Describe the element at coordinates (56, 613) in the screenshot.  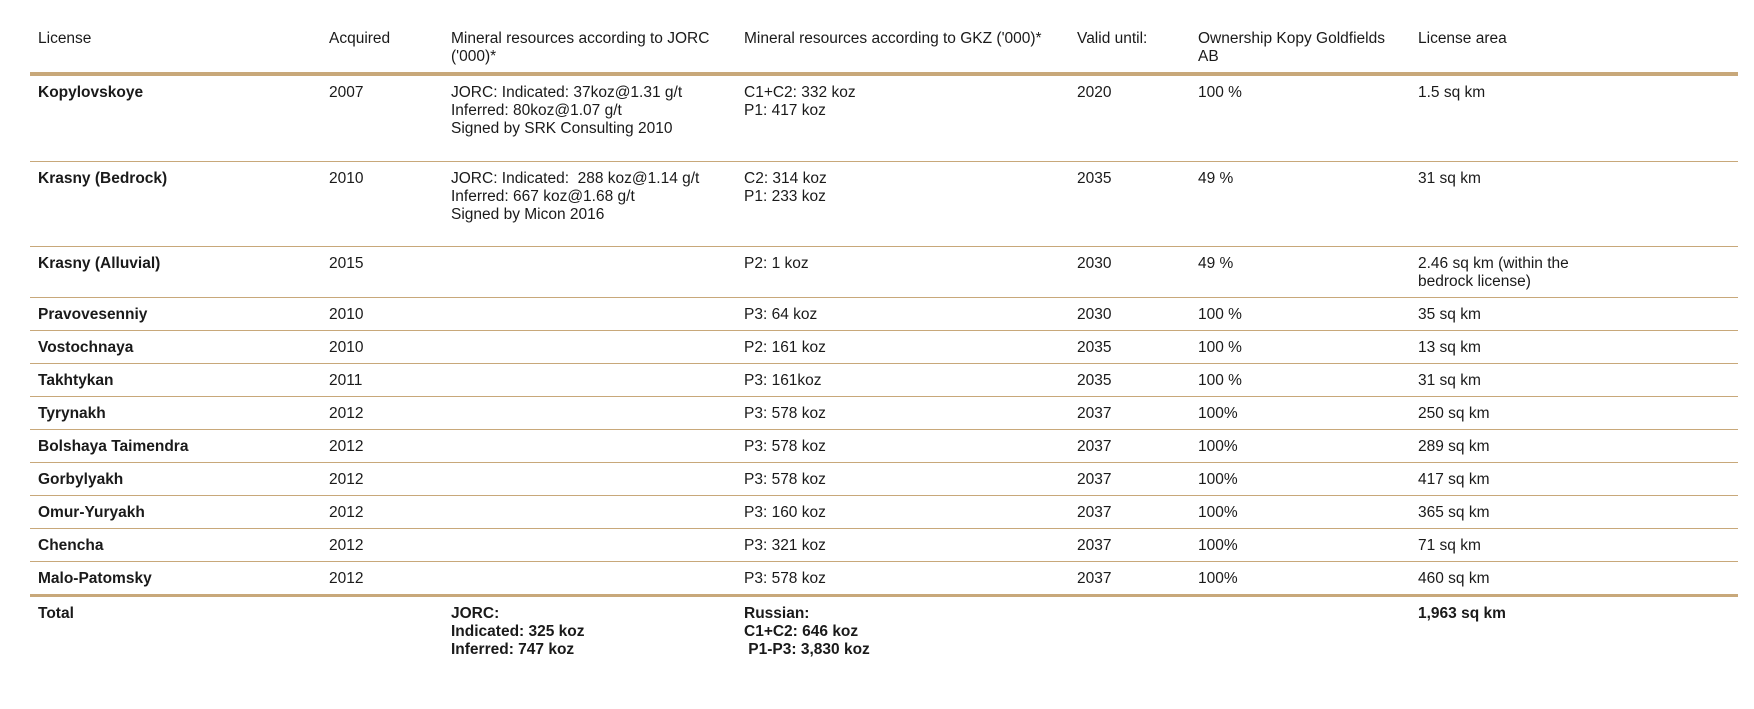
I see `total-label: Total` at that location.